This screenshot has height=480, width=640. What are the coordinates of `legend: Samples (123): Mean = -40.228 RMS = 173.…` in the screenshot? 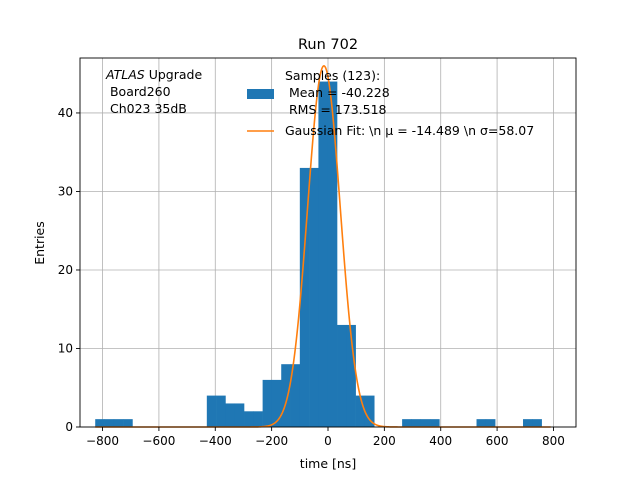 It's located at (390, 103).